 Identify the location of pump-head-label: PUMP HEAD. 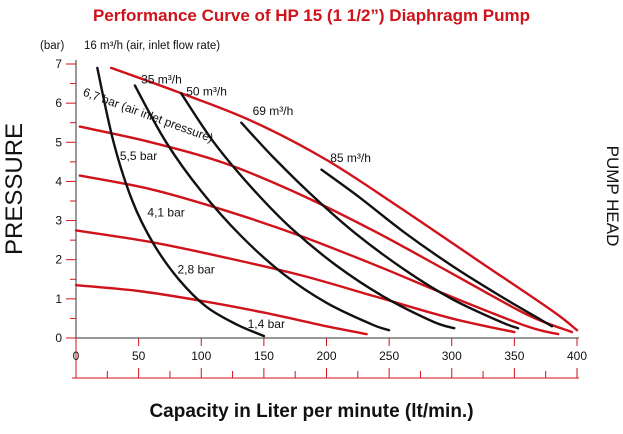
(612, 196).